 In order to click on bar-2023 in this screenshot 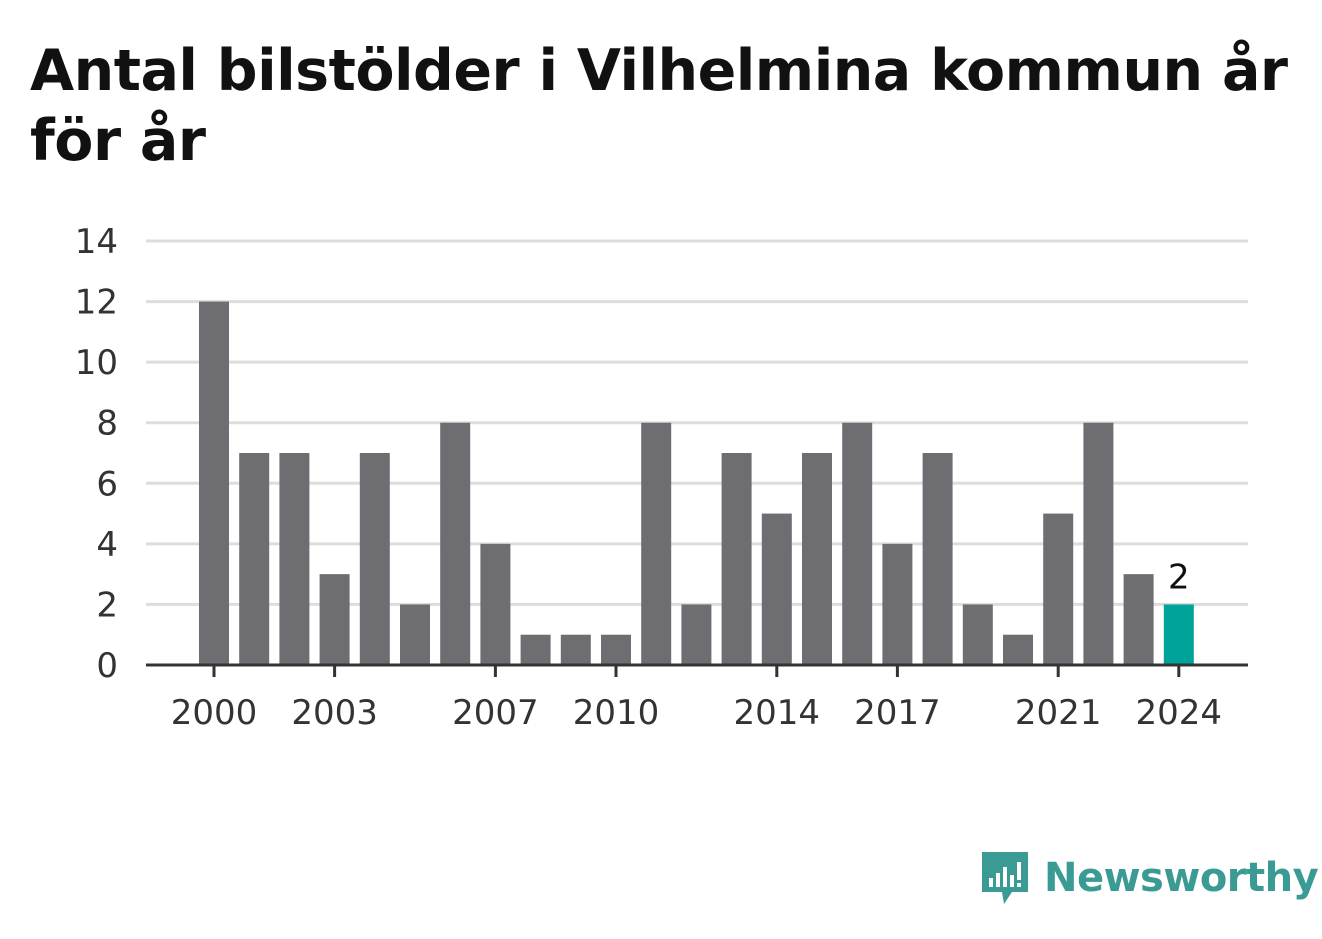, I will do `click(1138, 619)`.